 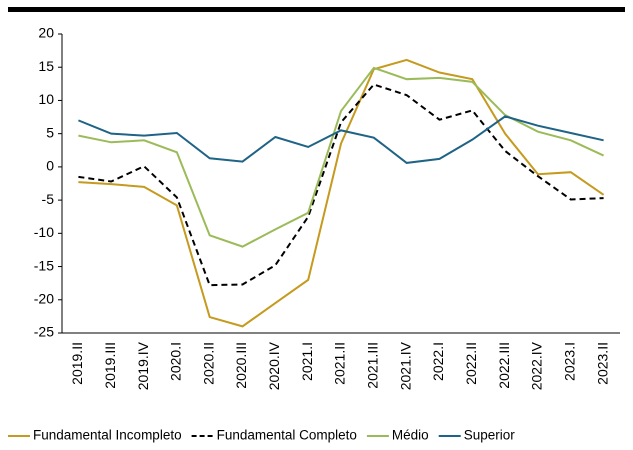 What do you see at coordinates (46, 66) in the screenshot?
I see `y-tick-label: 15` at bounding box center [46, 66].